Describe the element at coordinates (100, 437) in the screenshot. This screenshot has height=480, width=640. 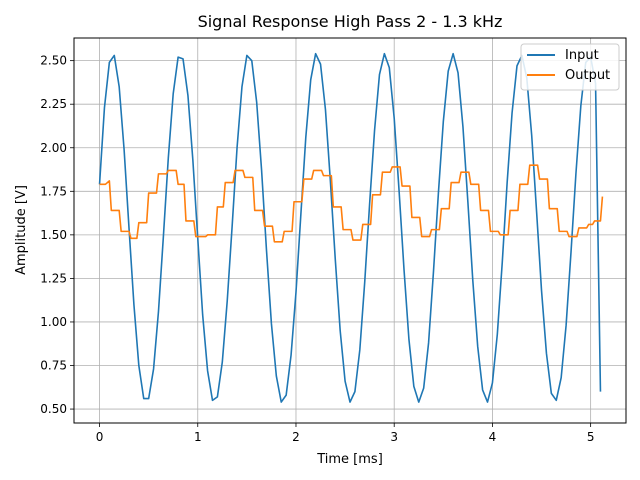
I see `x-tick-label: 0` at that location.